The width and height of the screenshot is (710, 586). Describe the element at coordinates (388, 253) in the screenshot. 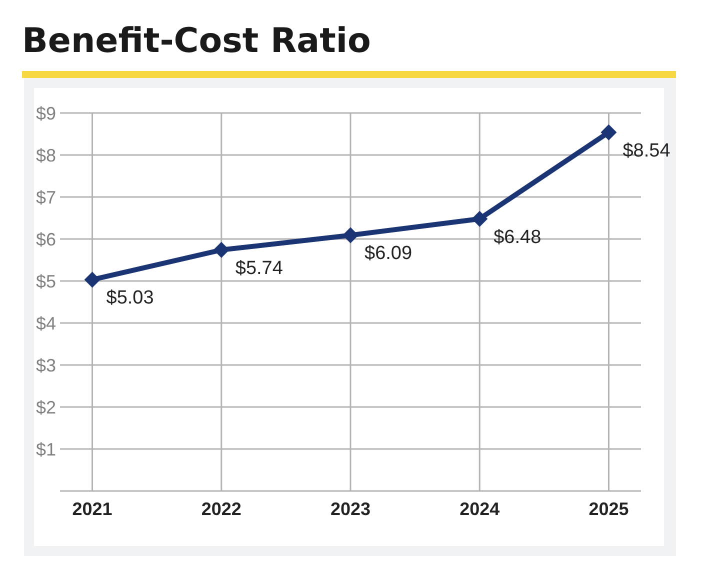

I see `data-label: $6.09` at that location.